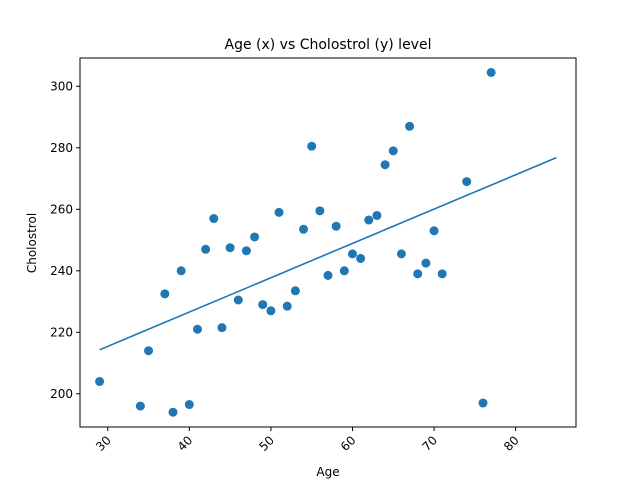 The image size is (640, 480). Describe the element at coordinates (61, 394) in the screenshot. I see `y-tick-label: 200` at that location.